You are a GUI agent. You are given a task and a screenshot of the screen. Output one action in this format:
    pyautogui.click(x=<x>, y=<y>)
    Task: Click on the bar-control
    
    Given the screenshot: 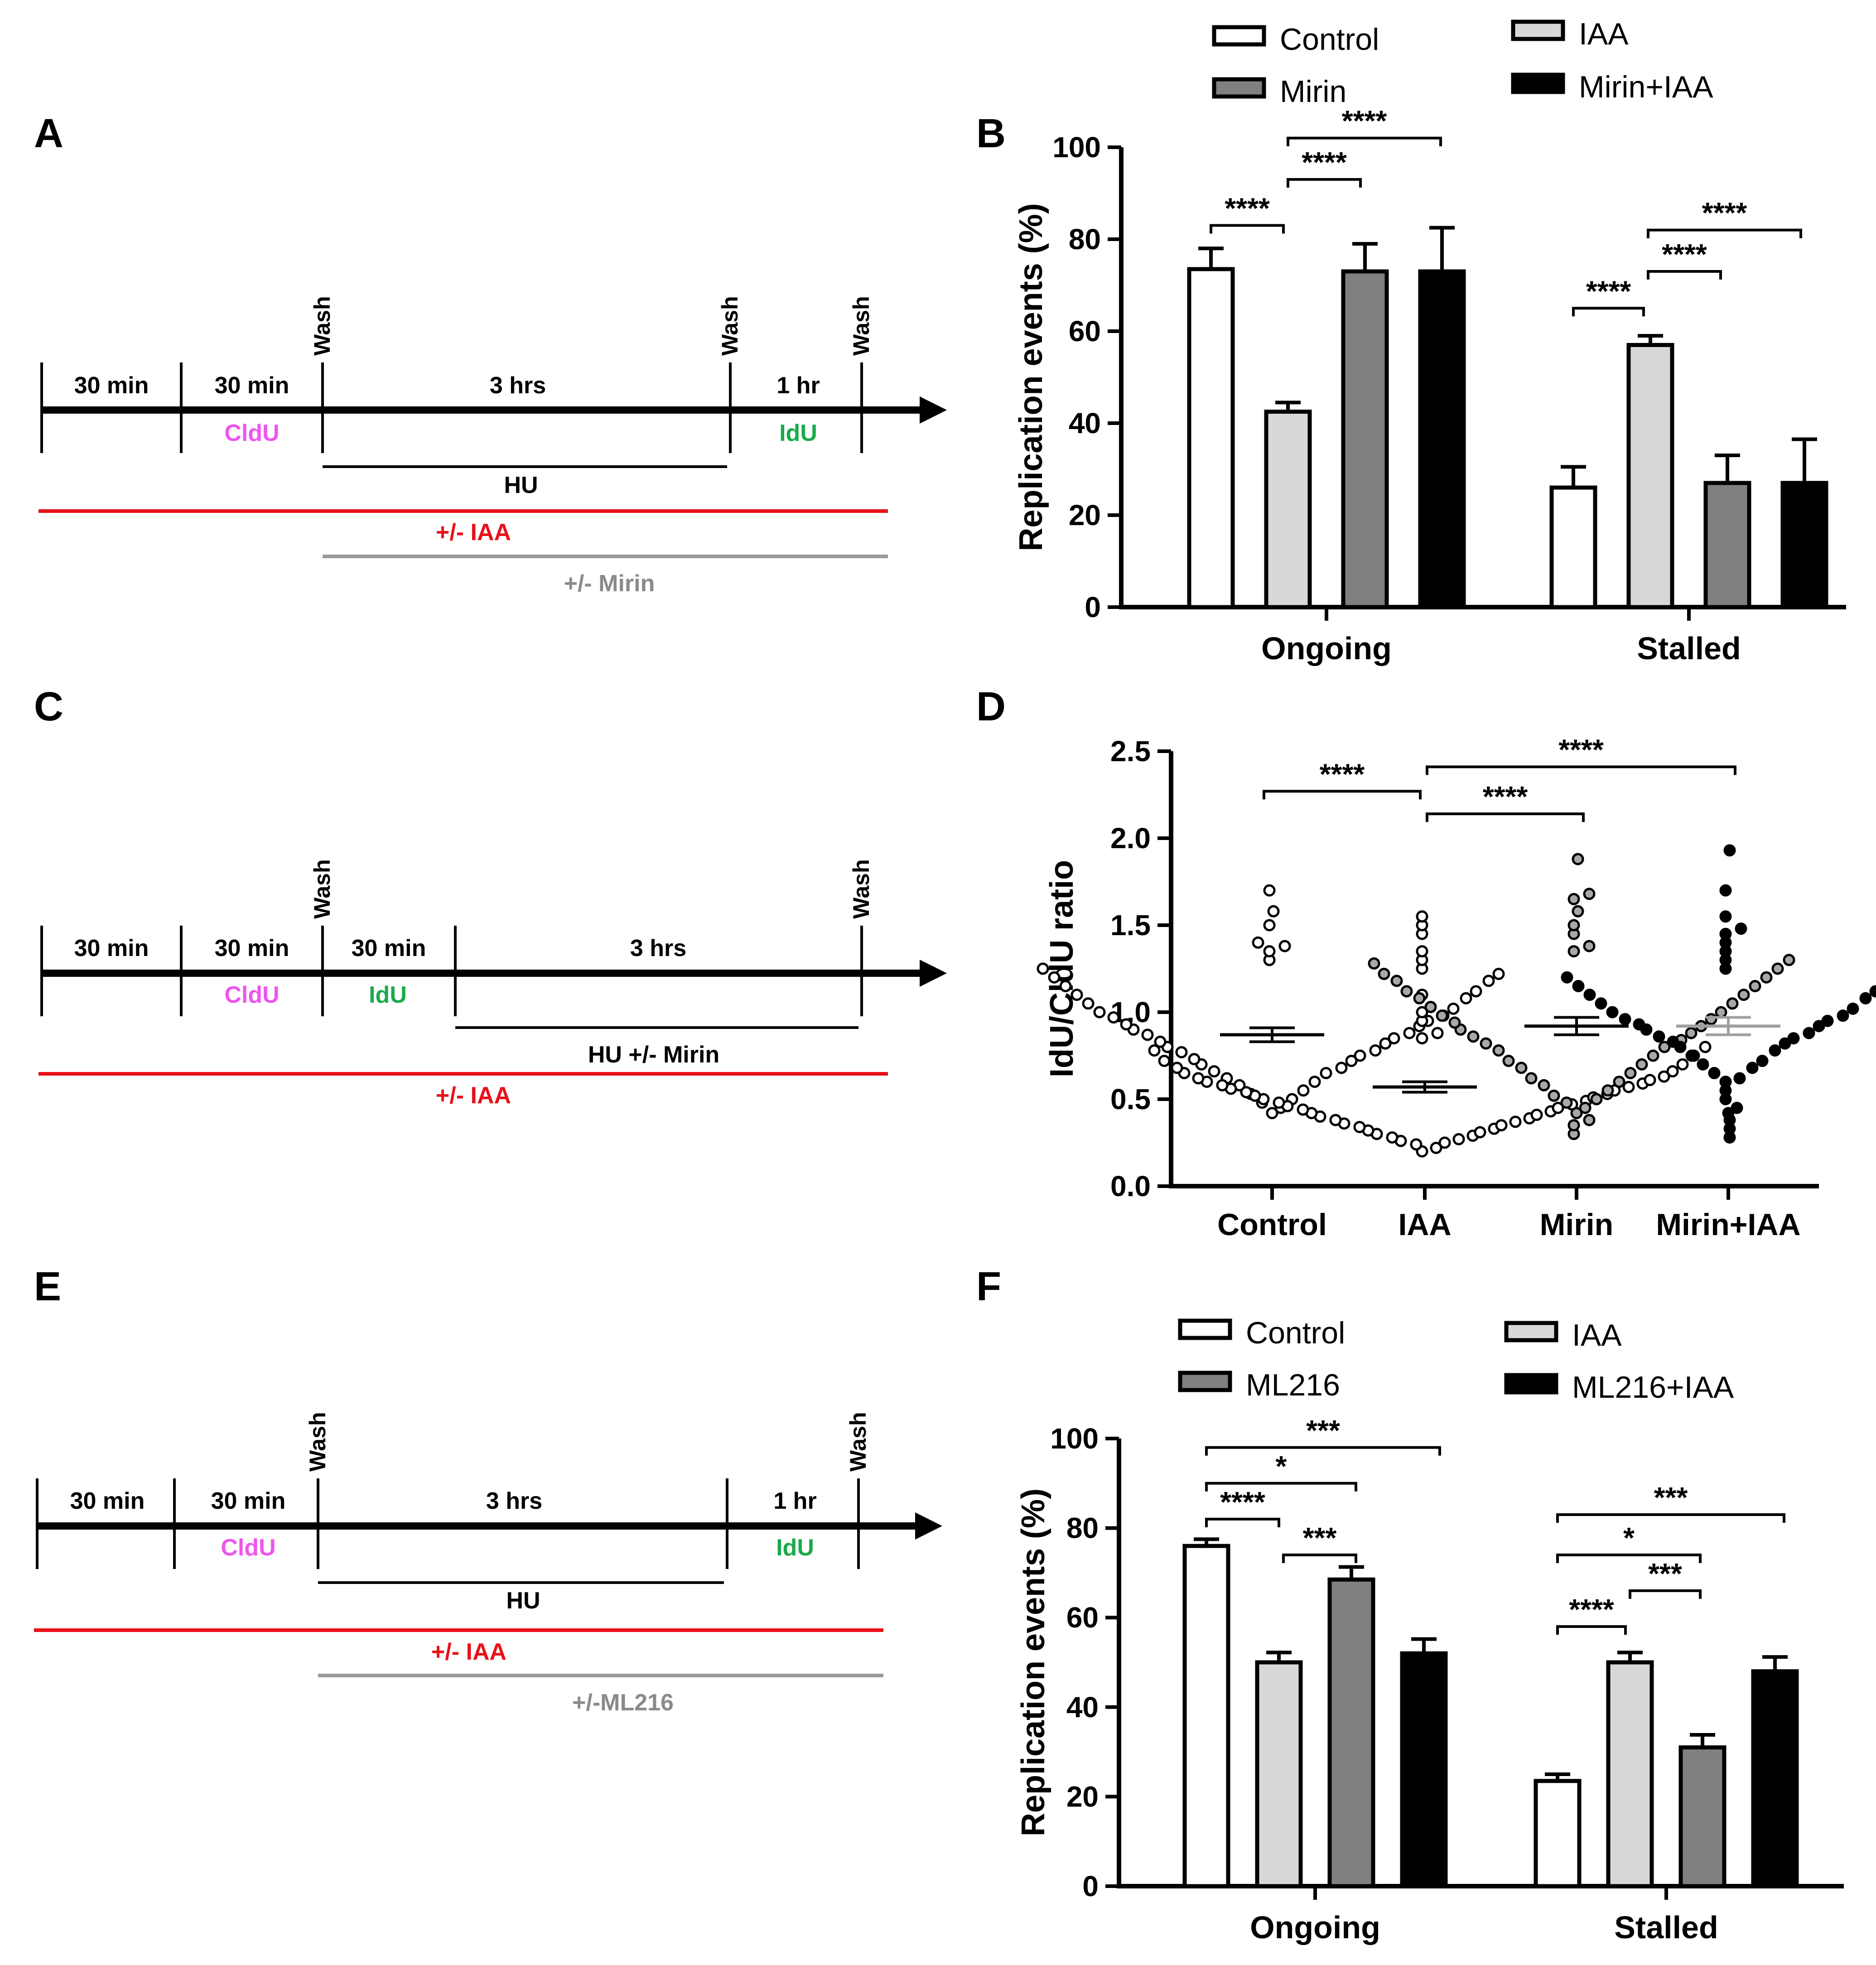 What is the action you would take?
    pyautogui.click(x=1206, y=1716)
    